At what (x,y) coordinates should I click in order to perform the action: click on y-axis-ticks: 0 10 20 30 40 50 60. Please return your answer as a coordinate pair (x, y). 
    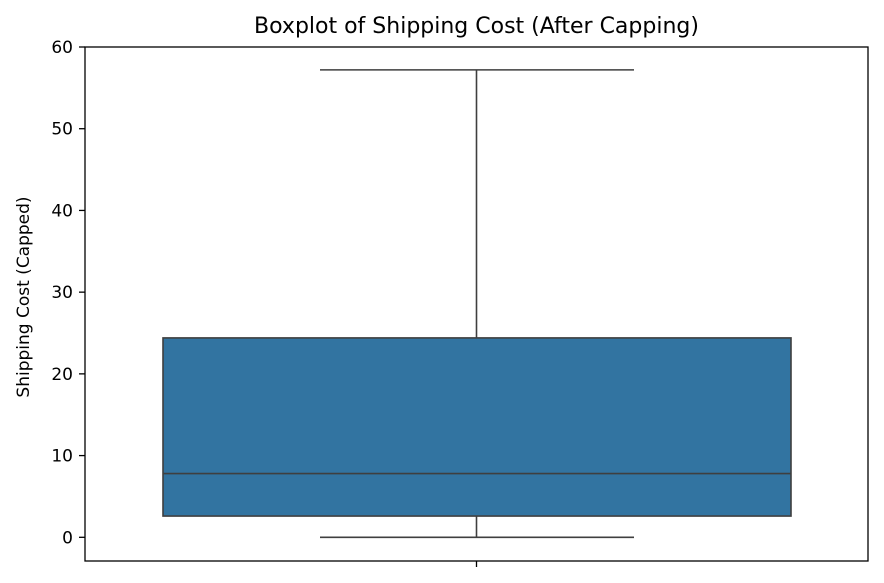
    Looking at the image, I should click on (68, 293).